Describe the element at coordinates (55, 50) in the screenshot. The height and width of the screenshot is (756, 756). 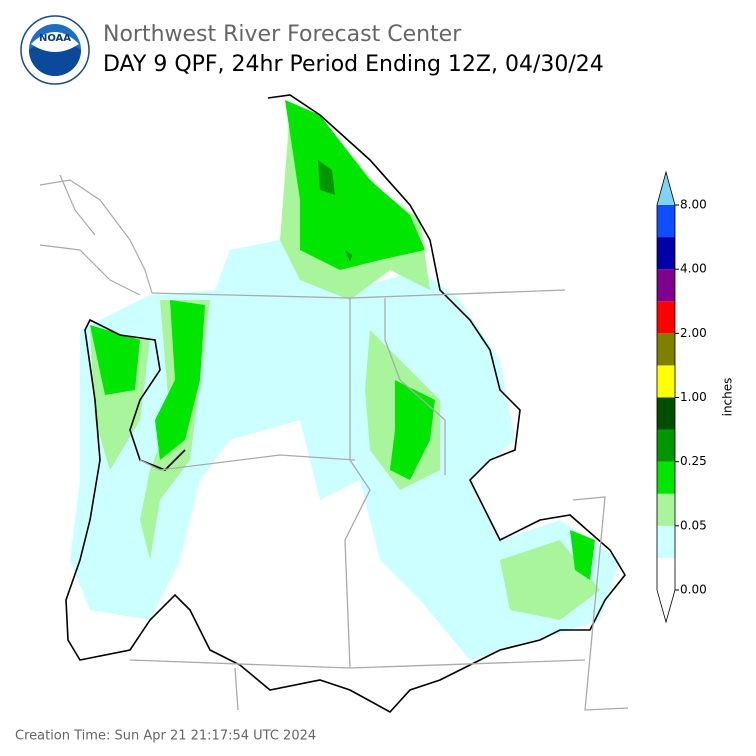
I see `noaa-logo: NOAA` at that location.